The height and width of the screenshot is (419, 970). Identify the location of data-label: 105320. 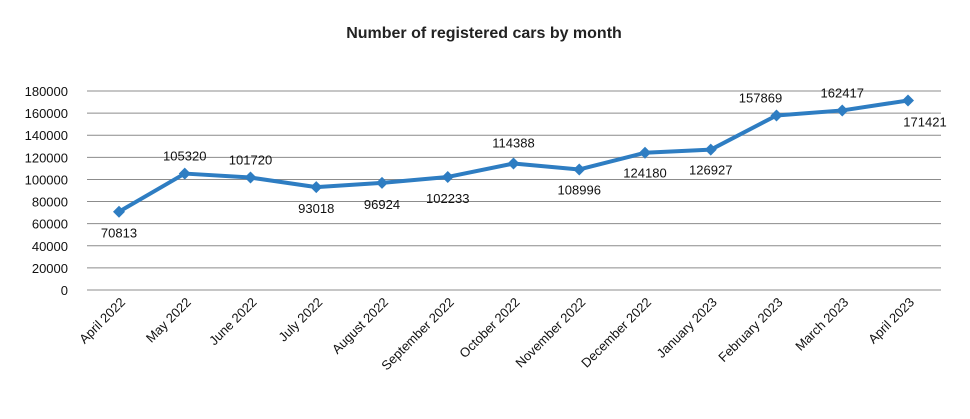
(184, 156).